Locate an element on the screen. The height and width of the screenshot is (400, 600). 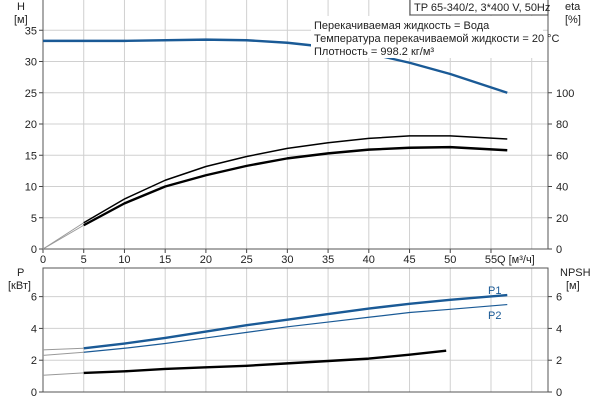
annotation-density: Плотность = 998.2 кг/м³ is located at coordinates (374, 52).